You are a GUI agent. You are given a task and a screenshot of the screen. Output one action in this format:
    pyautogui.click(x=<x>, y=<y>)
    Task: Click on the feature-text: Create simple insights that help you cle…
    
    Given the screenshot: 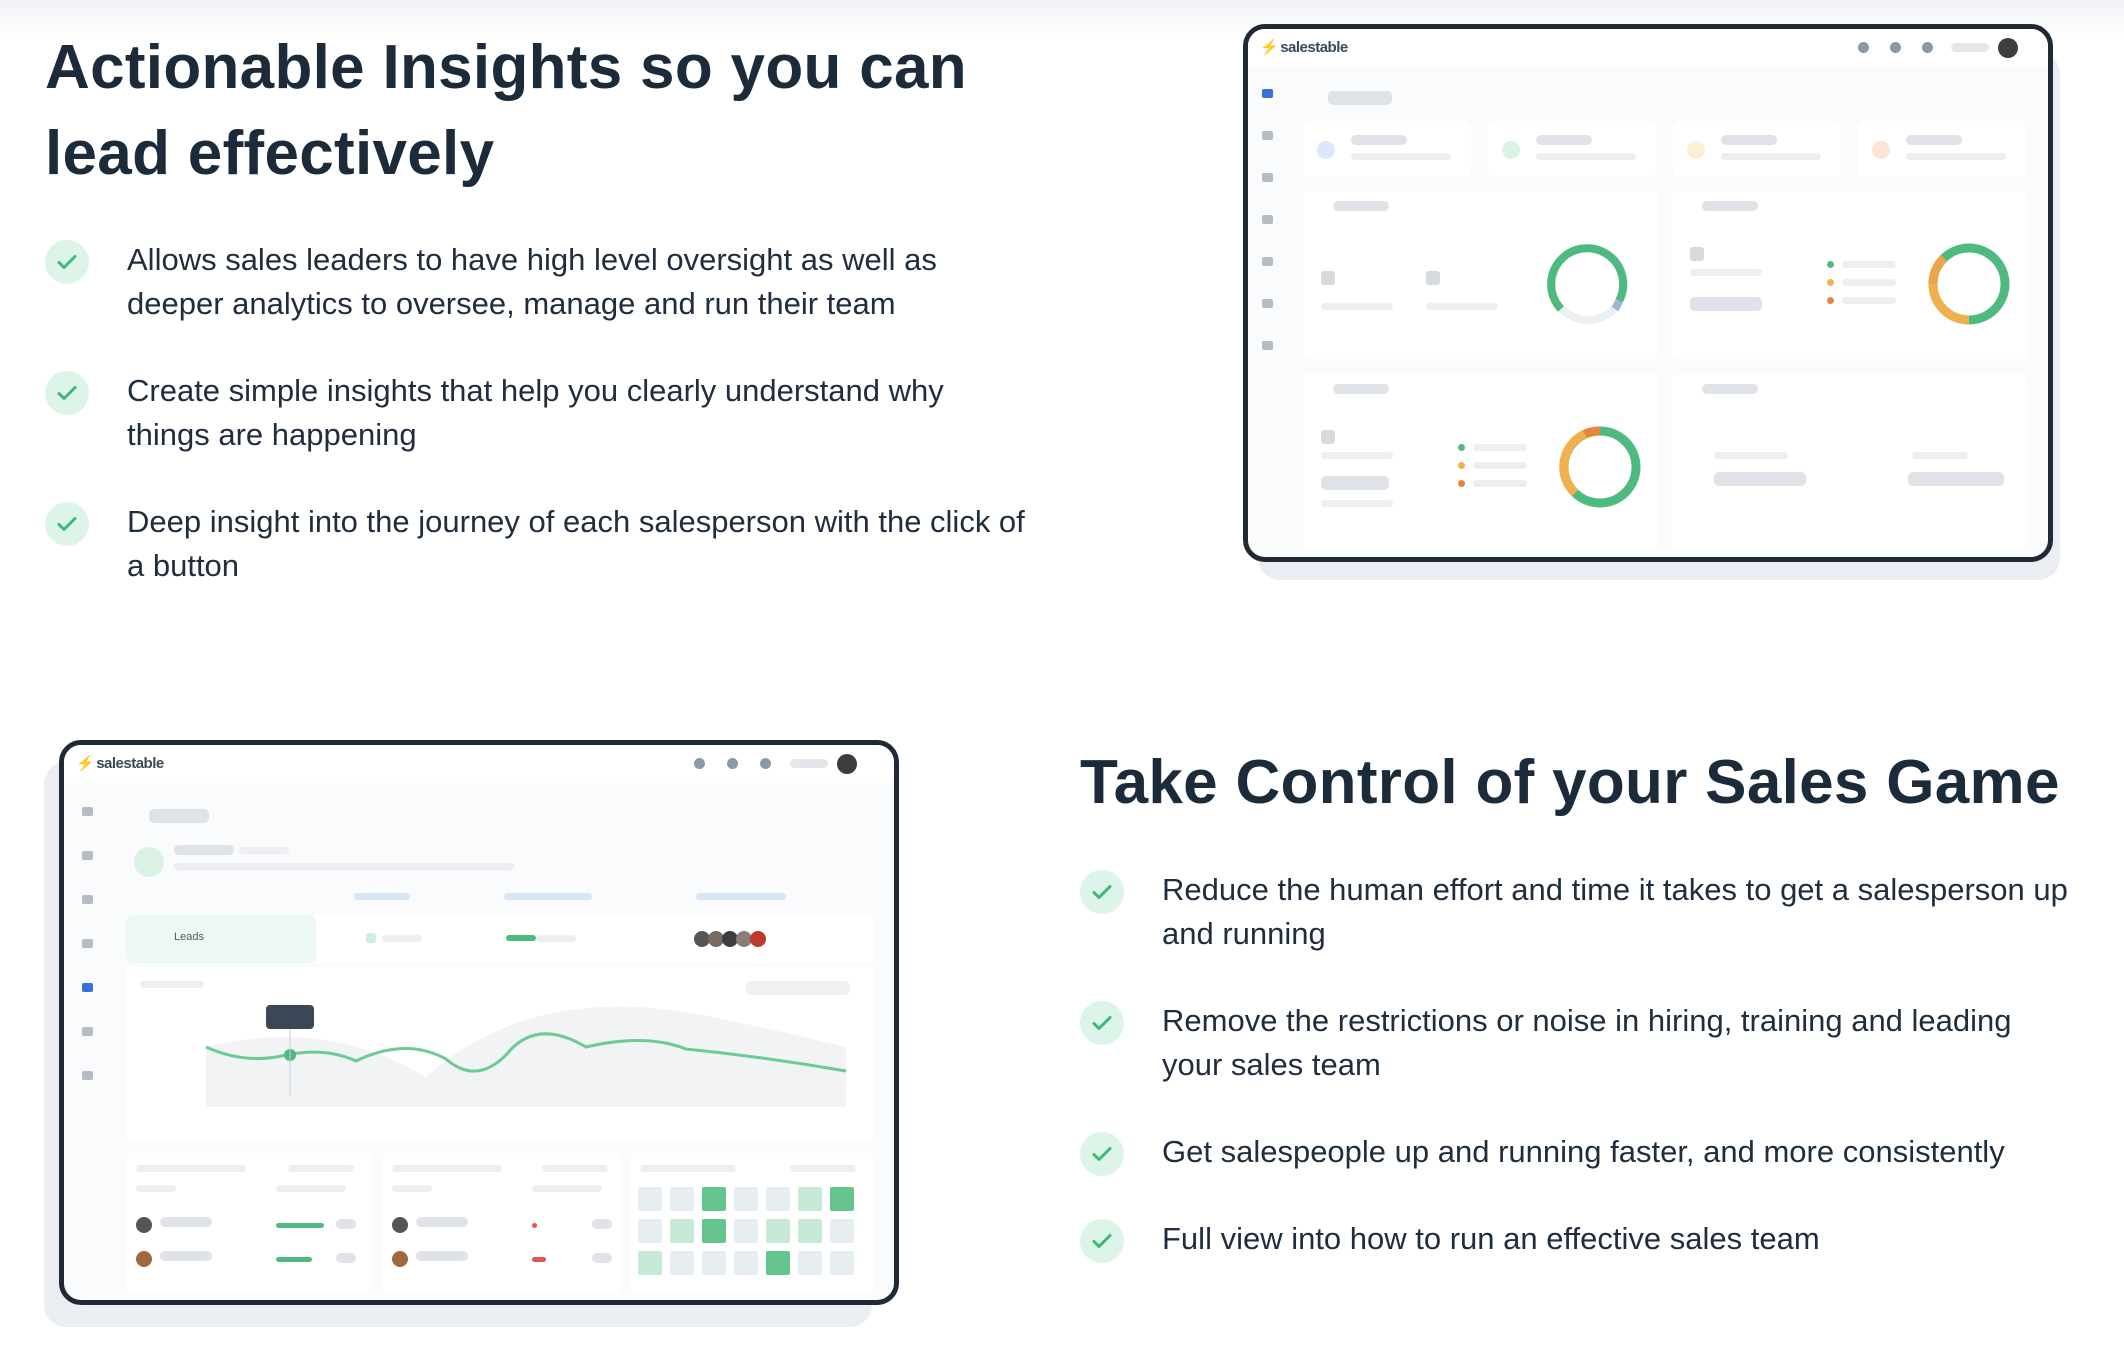 What is the action you would take?
    pyautogui.click(x=535, y=412)
    